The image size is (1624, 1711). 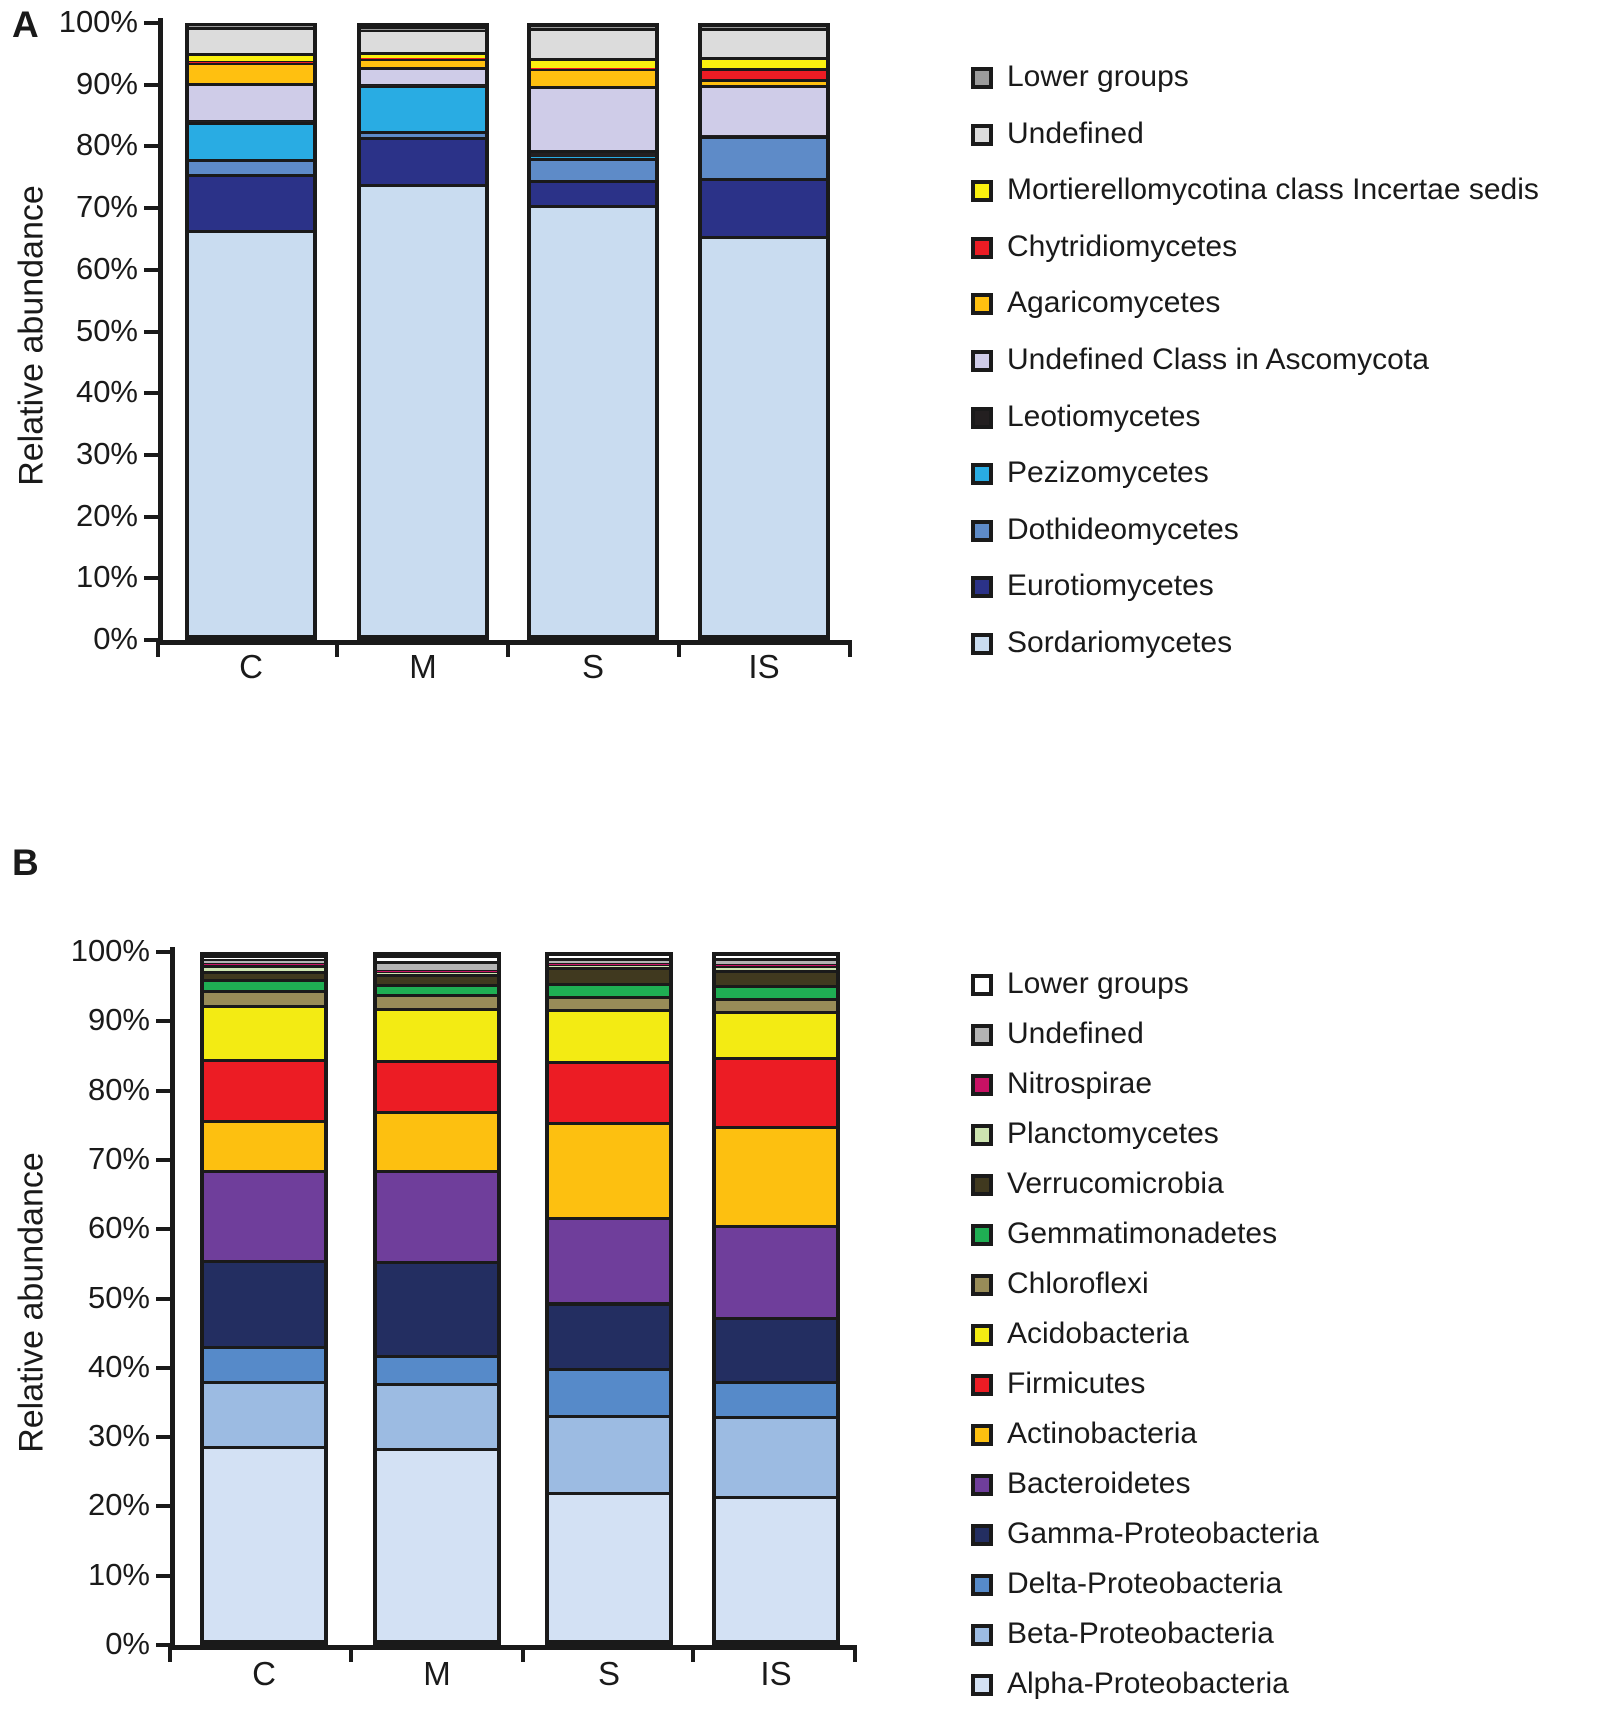 What do you see at coordinates (172, 1298) in the screenshot?
I see `y-axis-b` at bounding box center [172, 1298].